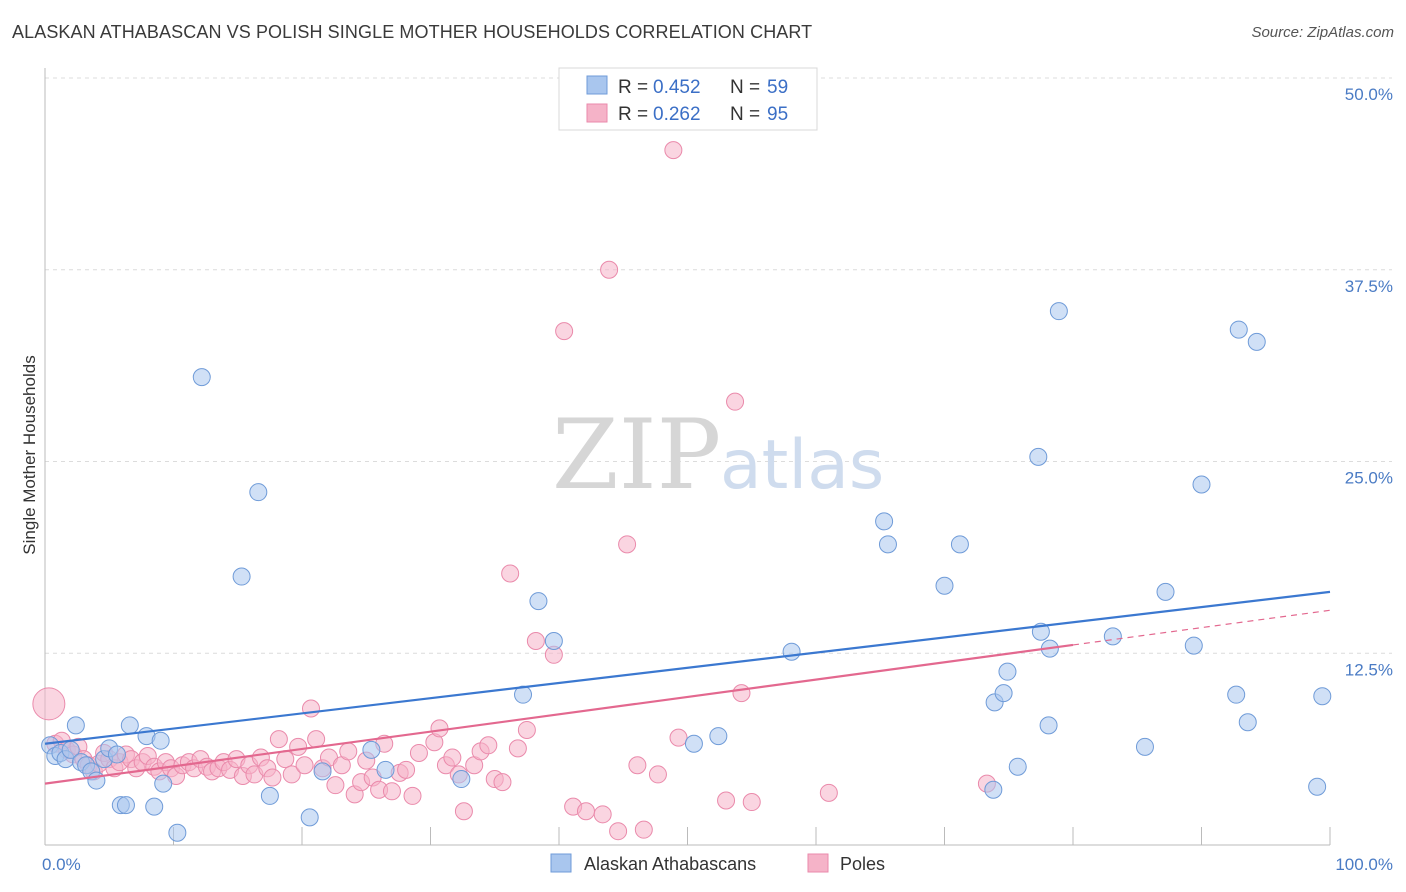 Image resolution: width=1406 pixels, height=892 pixels. Describe the element at coordinates (633, 87) in the screenshot. I see `legend-r-label-blue: R =` at that location.